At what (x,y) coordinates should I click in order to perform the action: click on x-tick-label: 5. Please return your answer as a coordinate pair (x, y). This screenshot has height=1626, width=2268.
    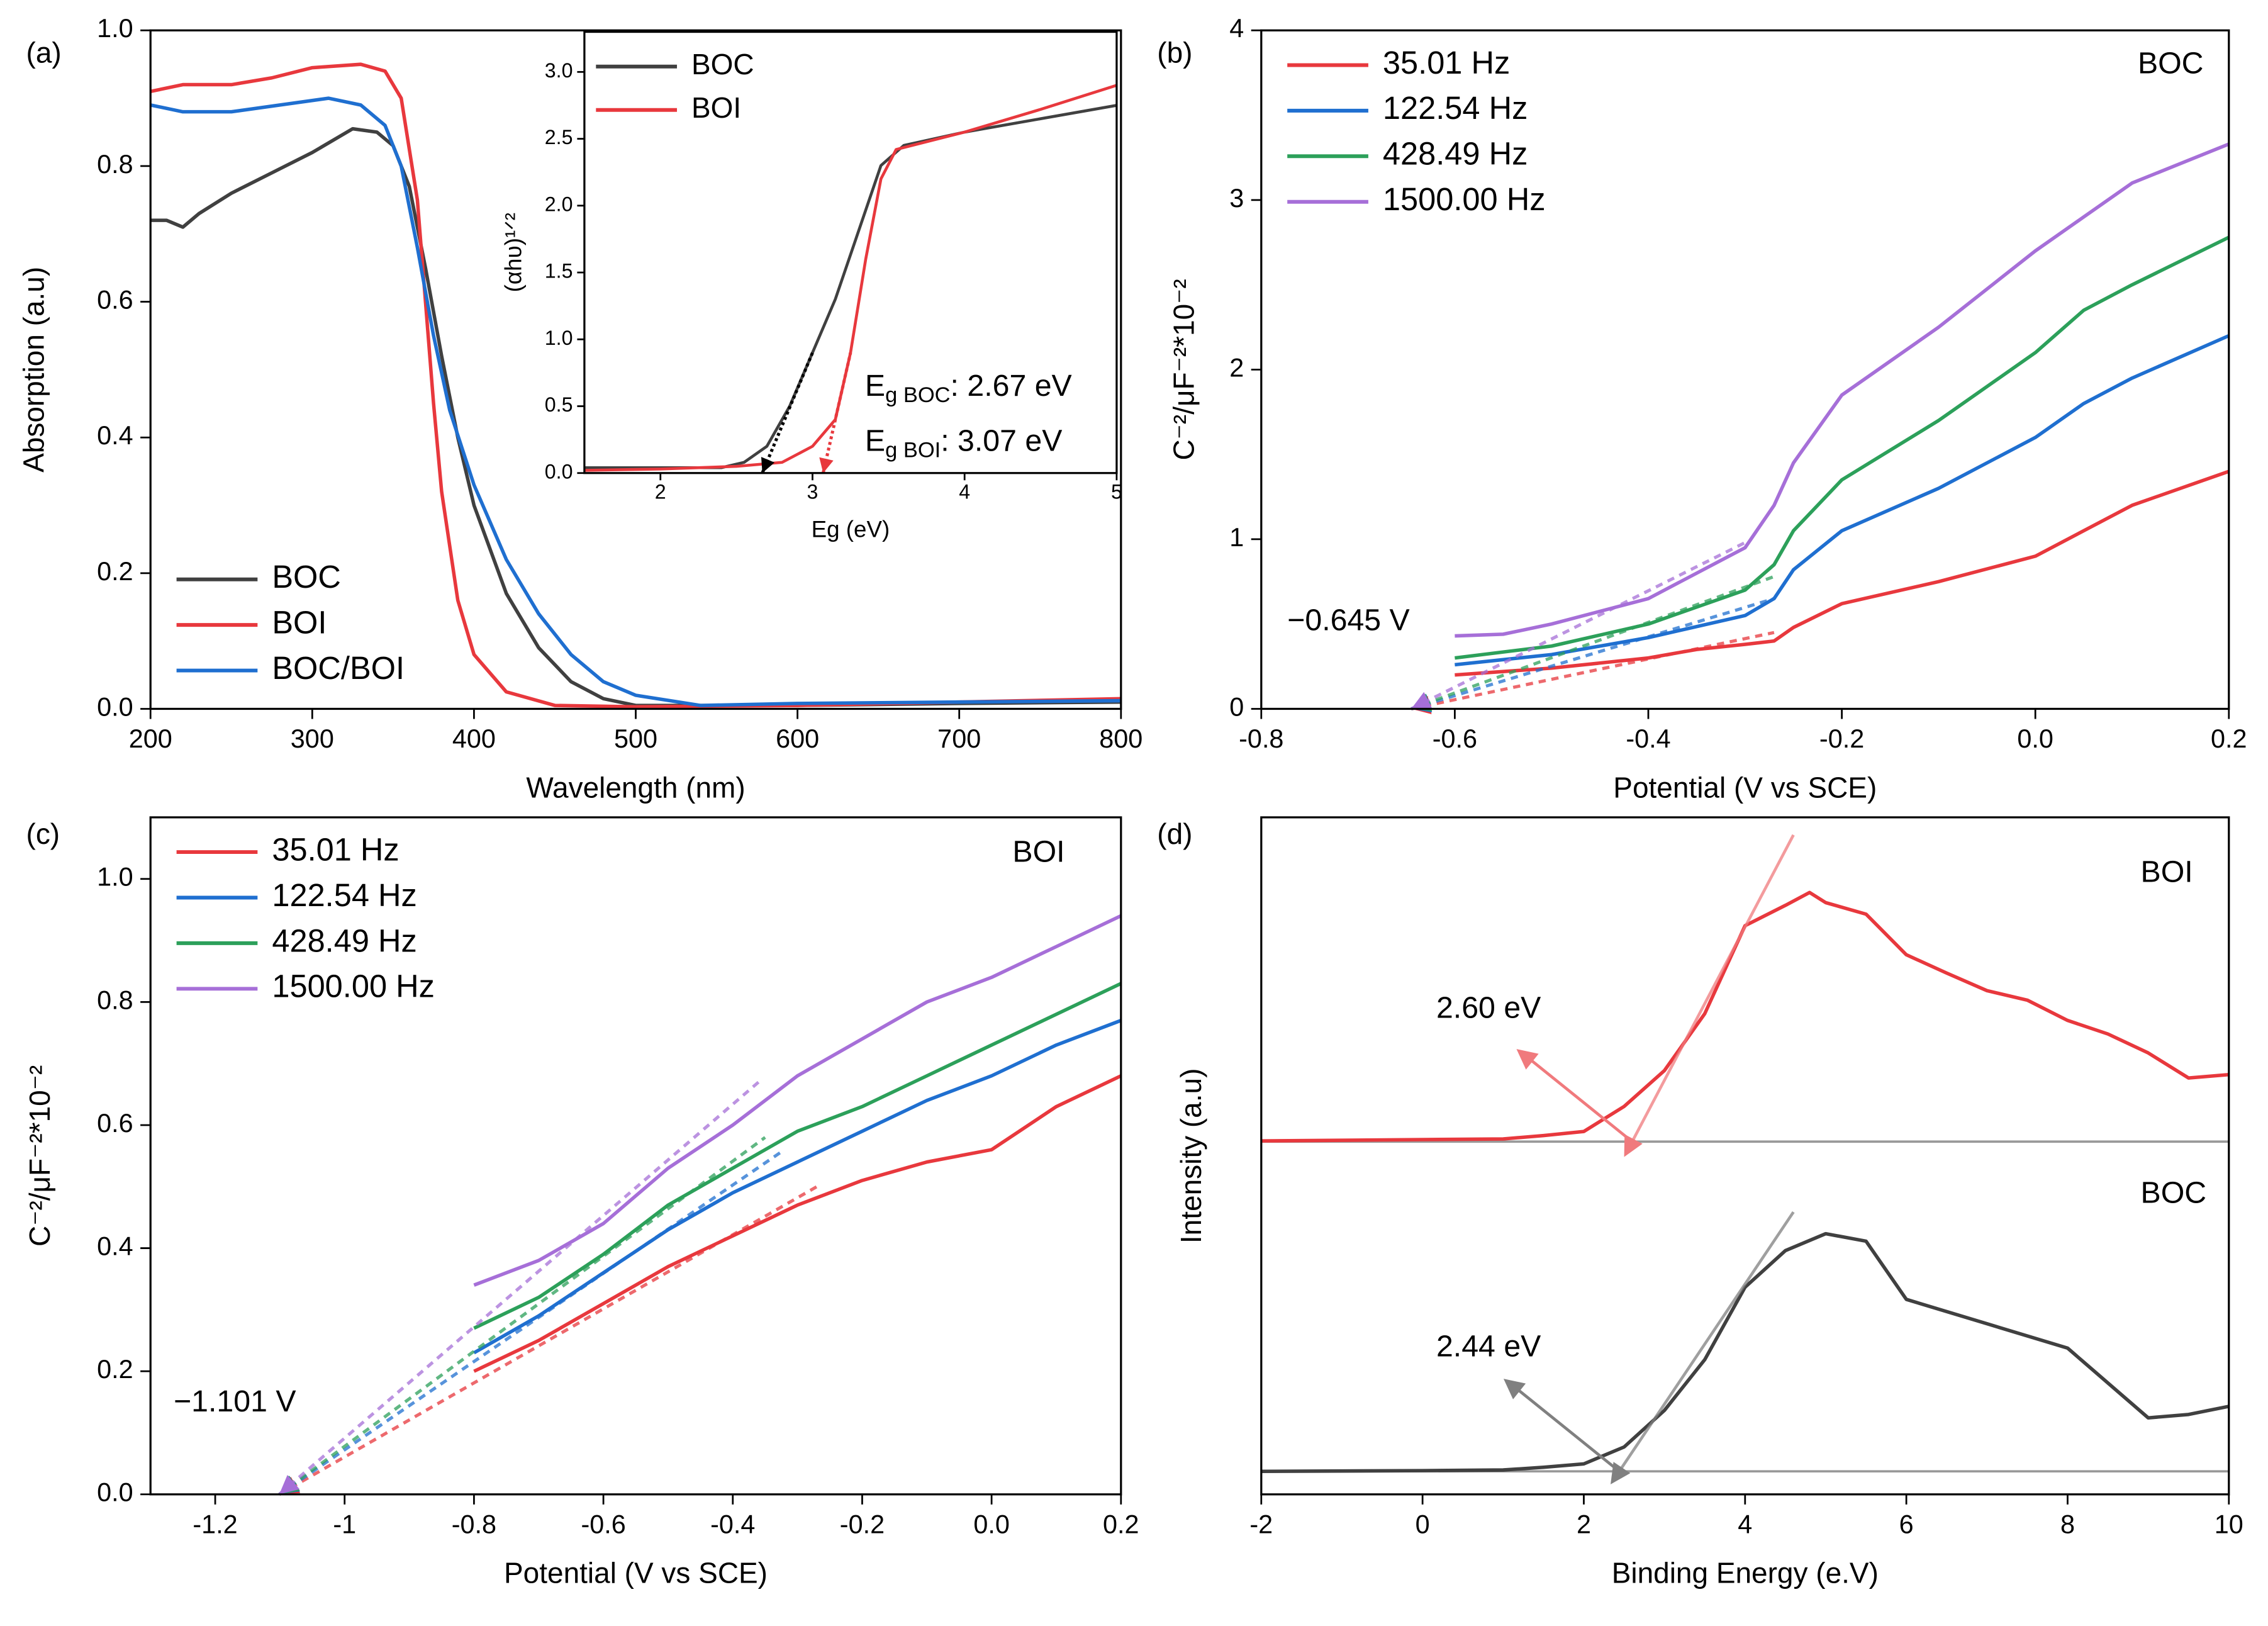
    Looking at the image, I should click on (1116, 491).